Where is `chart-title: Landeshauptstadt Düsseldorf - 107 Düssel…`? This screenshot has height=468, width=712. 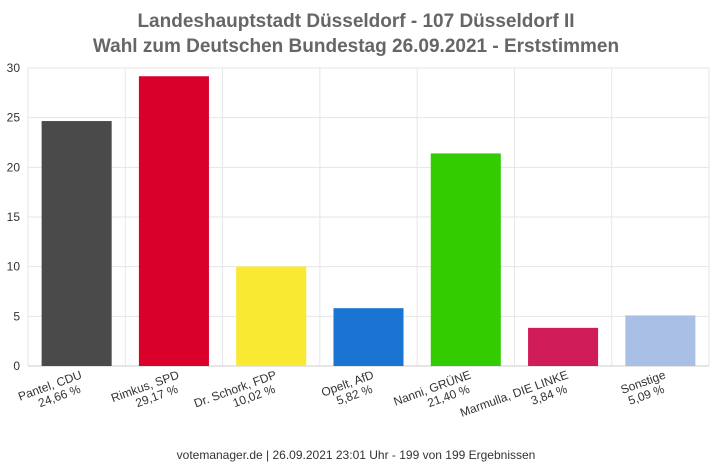 chart-title: Landeshauptstadt Düsseldorf - 107 Düssel… is located at coordinates (356, 34).